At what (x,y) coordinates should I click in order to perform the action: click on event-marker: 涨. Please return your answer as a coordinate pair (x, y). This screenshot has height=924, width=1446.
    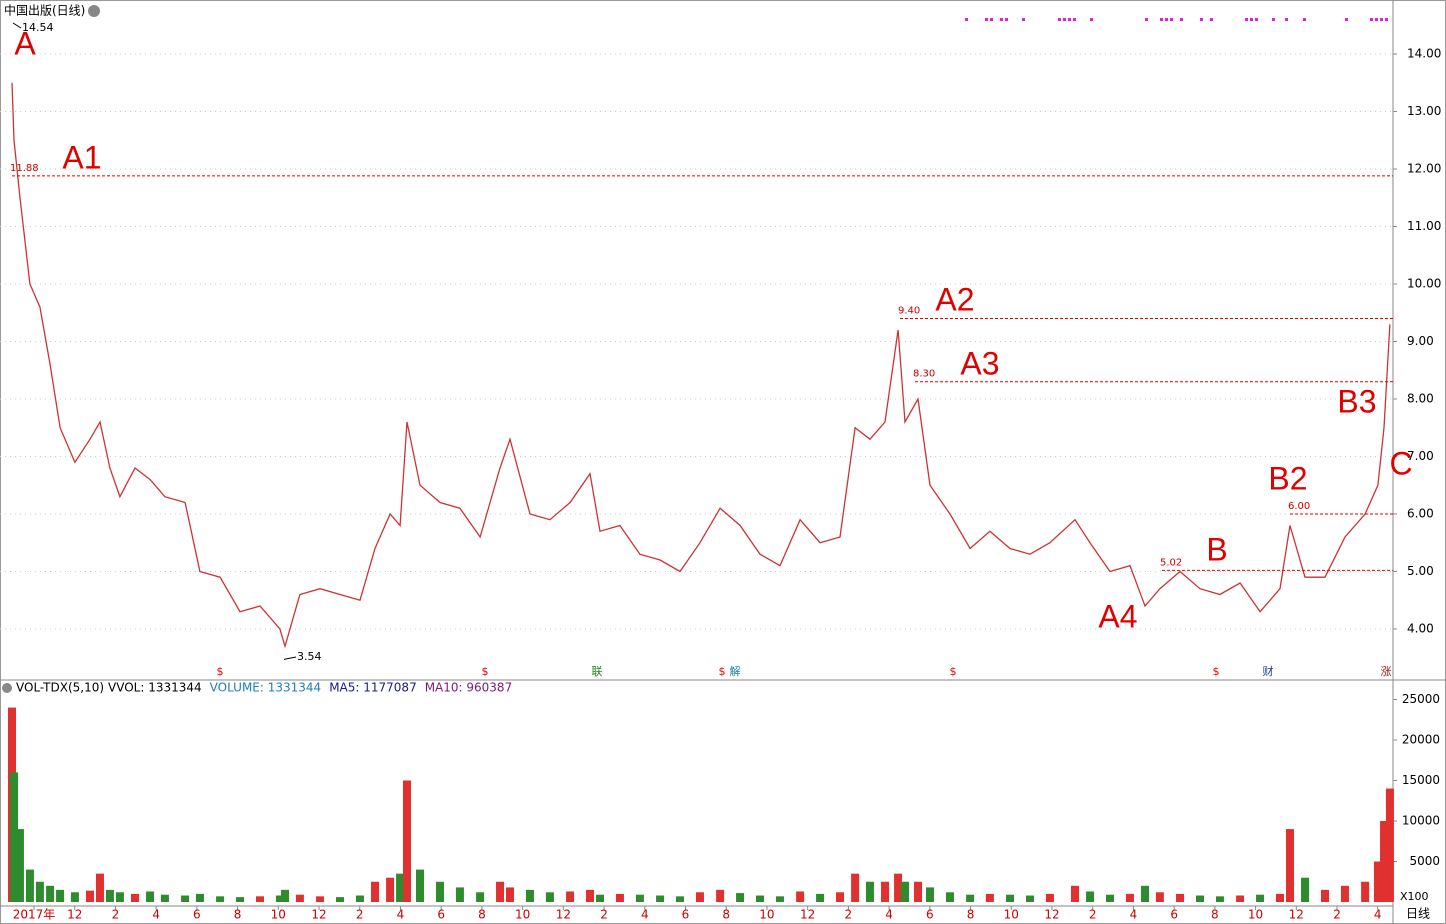
    Looking at the image, I should click on (1386, 671).